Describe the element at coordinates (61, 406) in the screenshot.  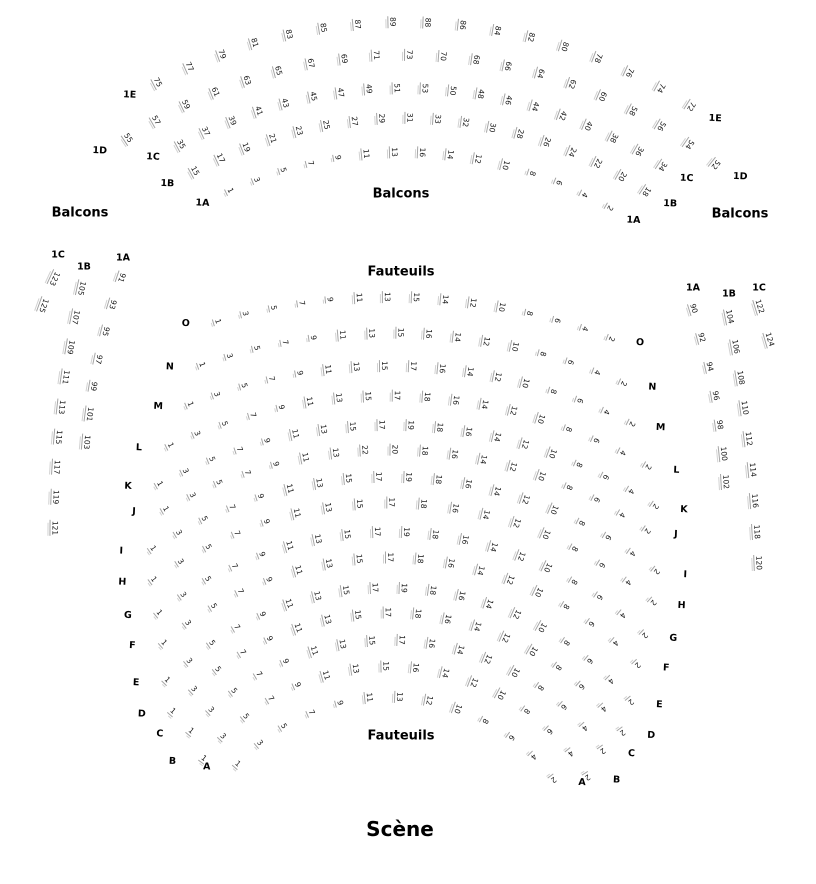
I see `seat-side-left-1B-113: 113` at that location.